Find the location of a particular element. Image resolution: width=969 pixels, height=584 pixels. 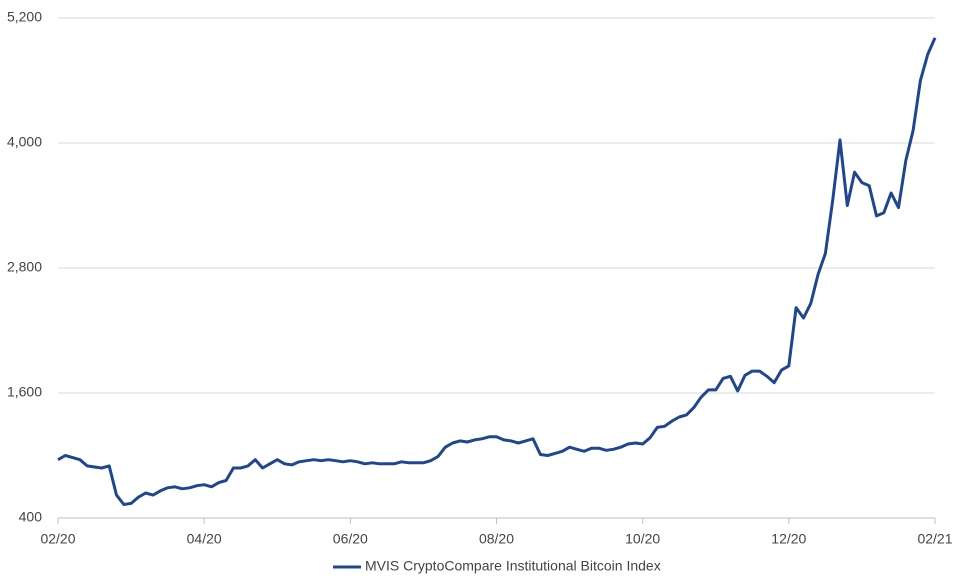

y-tick-label: 4,000 is located at coordinates (24, 142).